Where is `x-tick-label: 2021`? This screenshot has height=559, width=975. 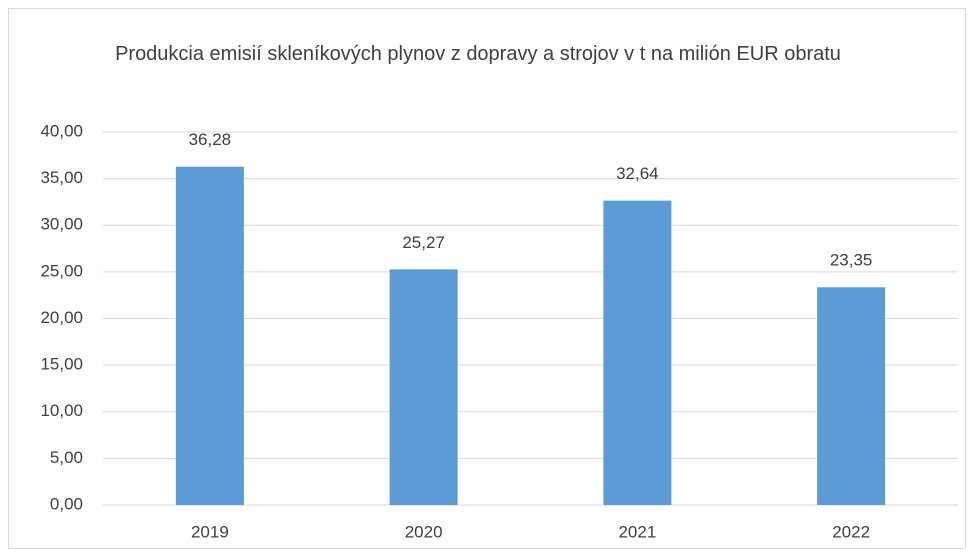
x-tick-label: 2021 is located at coordinates (637, 531).